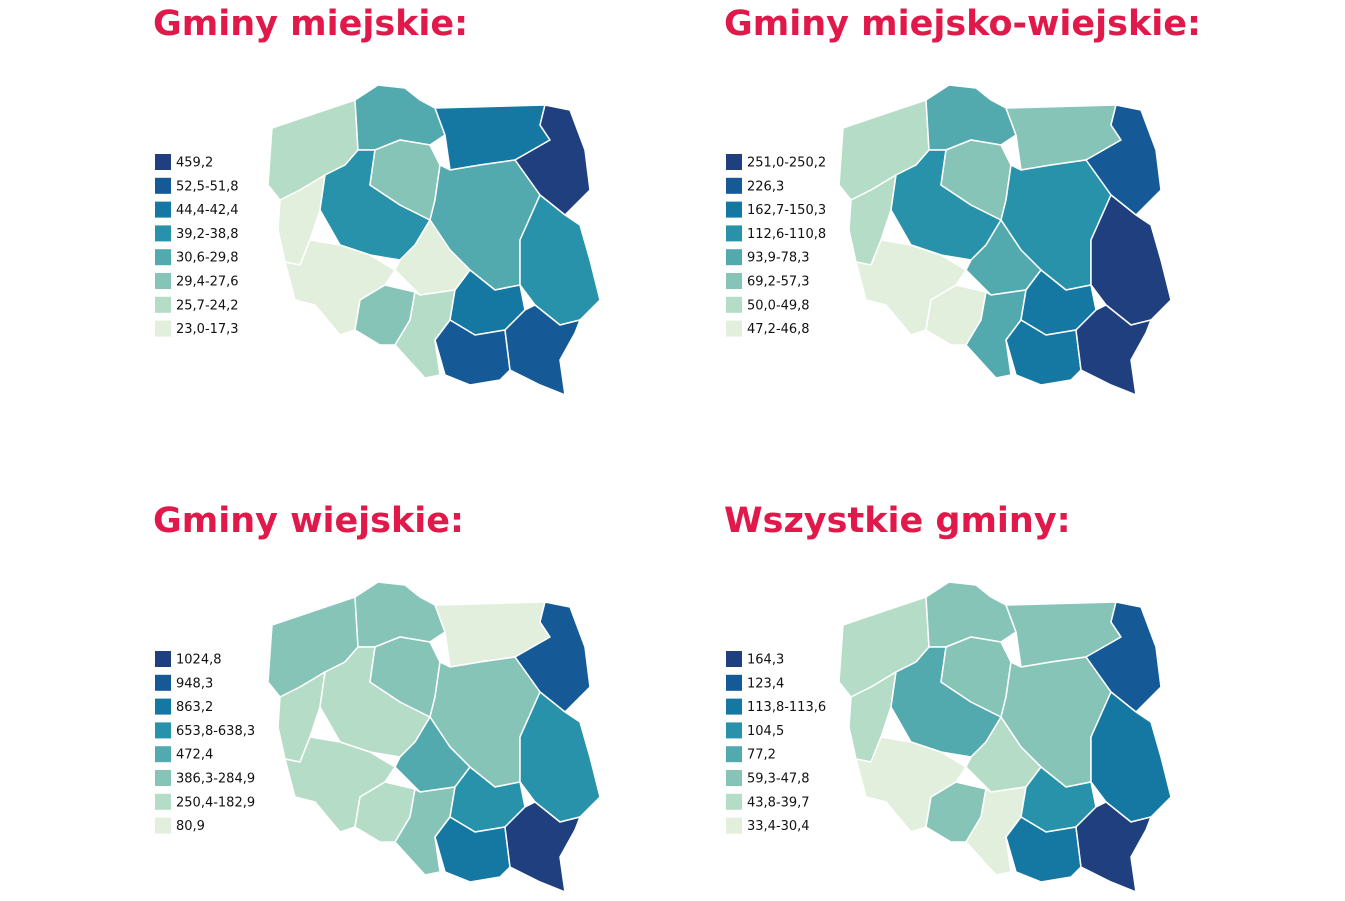 The width and height of the screenshot is (1345, 901). I want to click on legend-label: 39,2-38,8, so click(207, 234).